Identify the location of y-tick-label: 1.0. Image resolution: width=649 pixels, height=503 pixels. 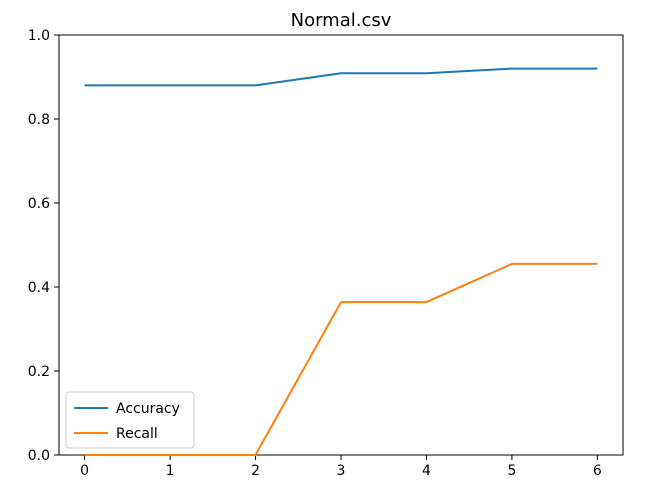
(39, 36).